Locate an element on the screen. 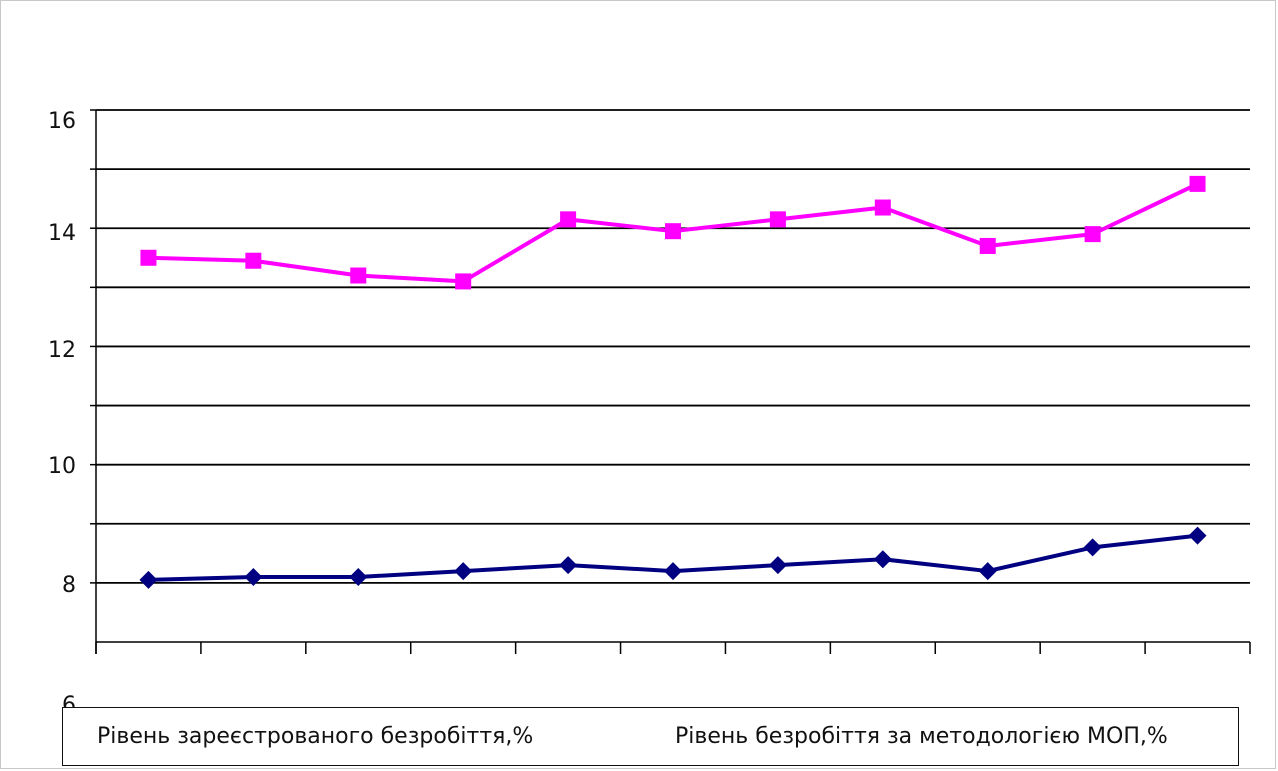 This screenshot has width=1278, height=771. y-tick-label: 8 is located at coordinates (69, 585).